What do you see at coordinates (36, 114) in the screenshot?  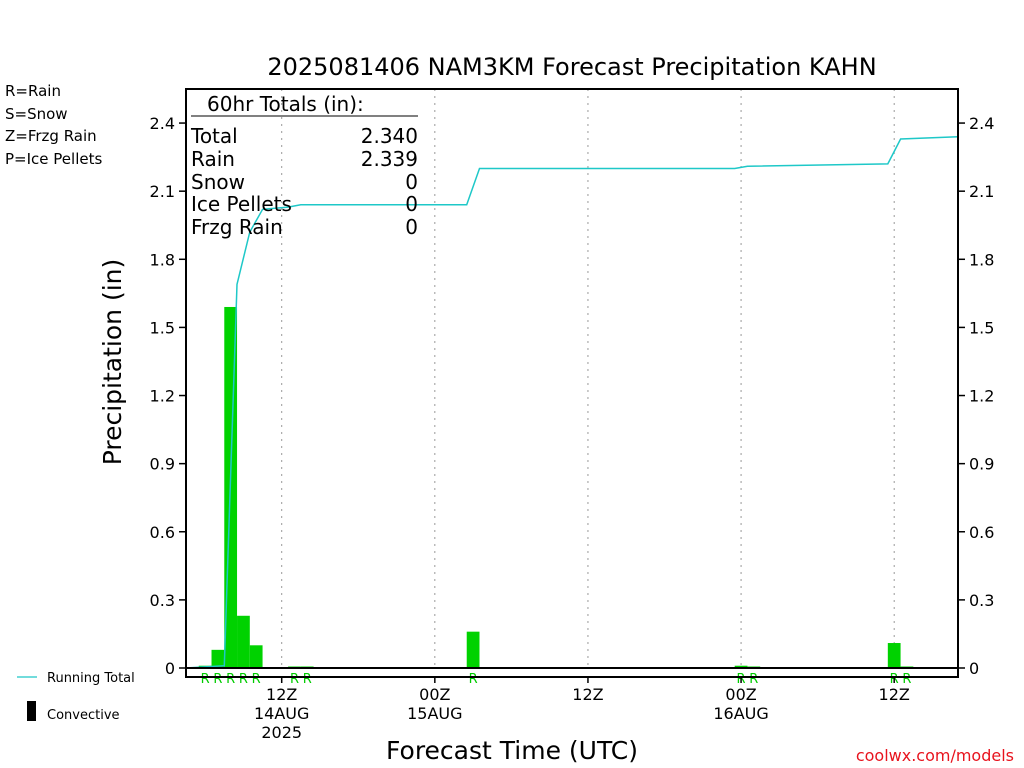 I see `legend-snow: S=Snow` at bounding box center [36, 114].